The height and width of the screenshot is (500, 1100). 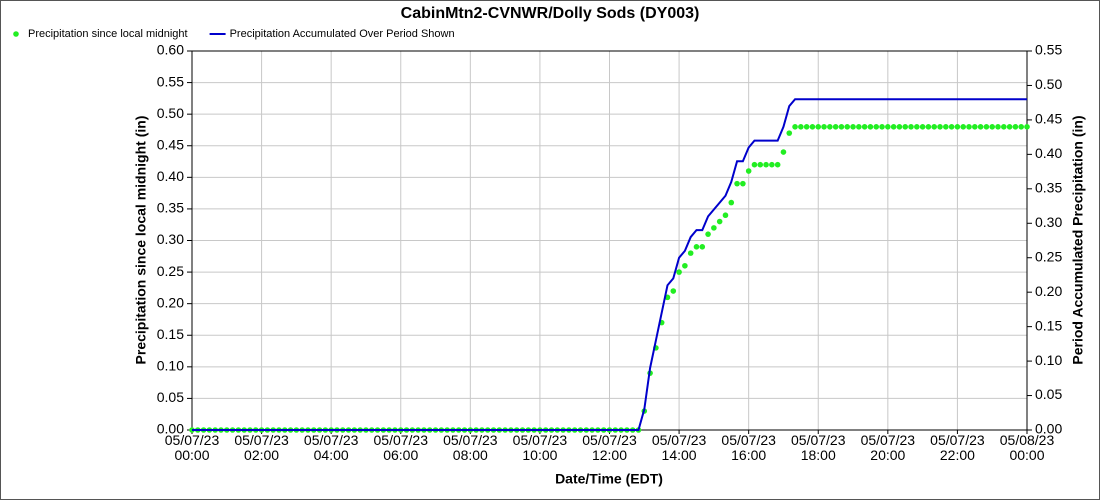 What do you see at coordinates (170, 302) in the screenshot?
I see `y-tick-label: 0.20` at bounding box center [170, 302].